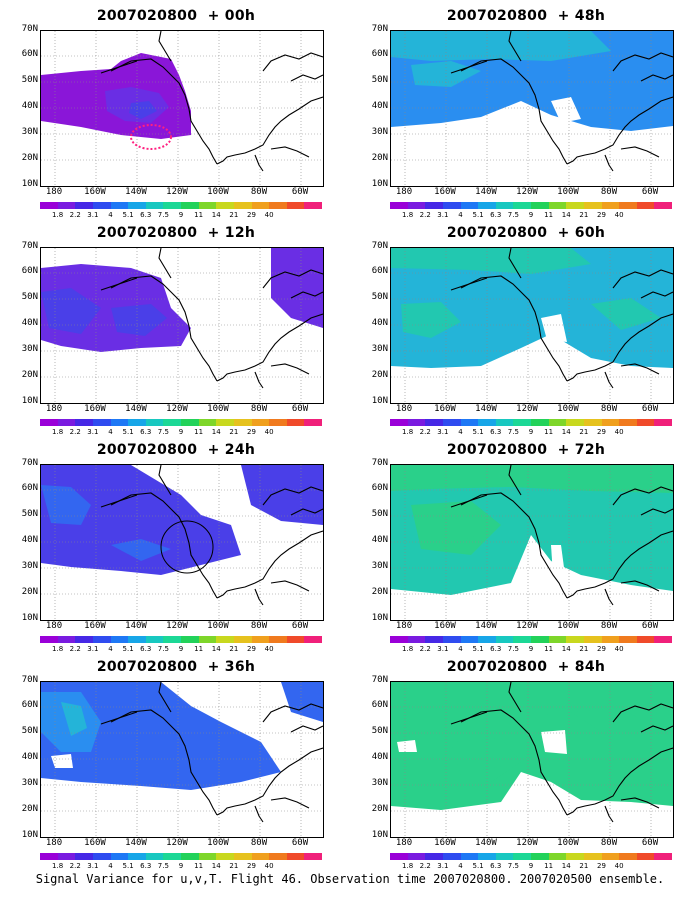 Image resolution: width=700 pixels, height=900 pixels. I want to click on latitude-tick-label: 30N, so click(29, 783).